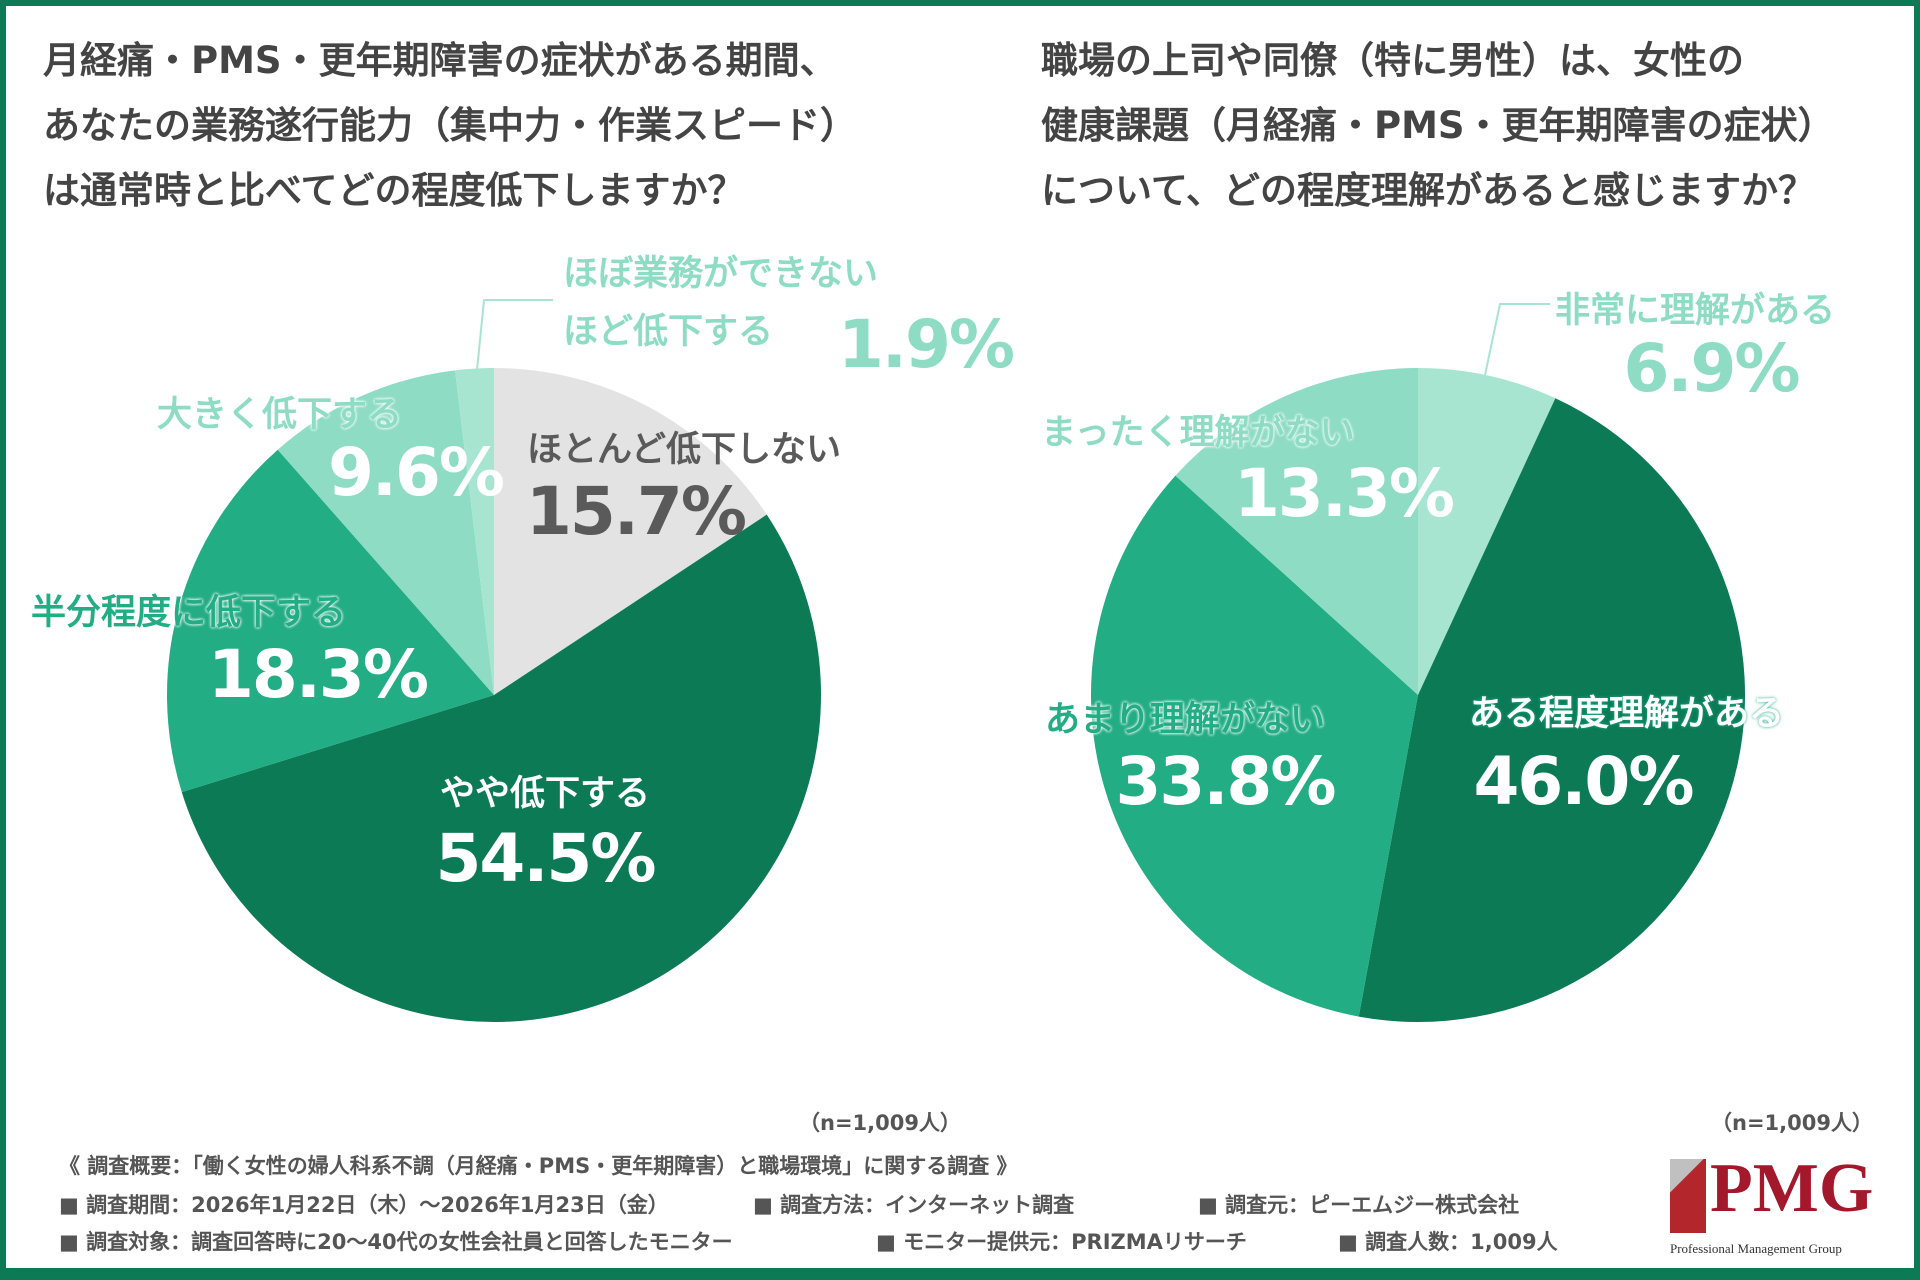 This screenshot has height=1280, width=1920. I want to click on value-slightly-decrease: 54.5%, so click(546, 858).